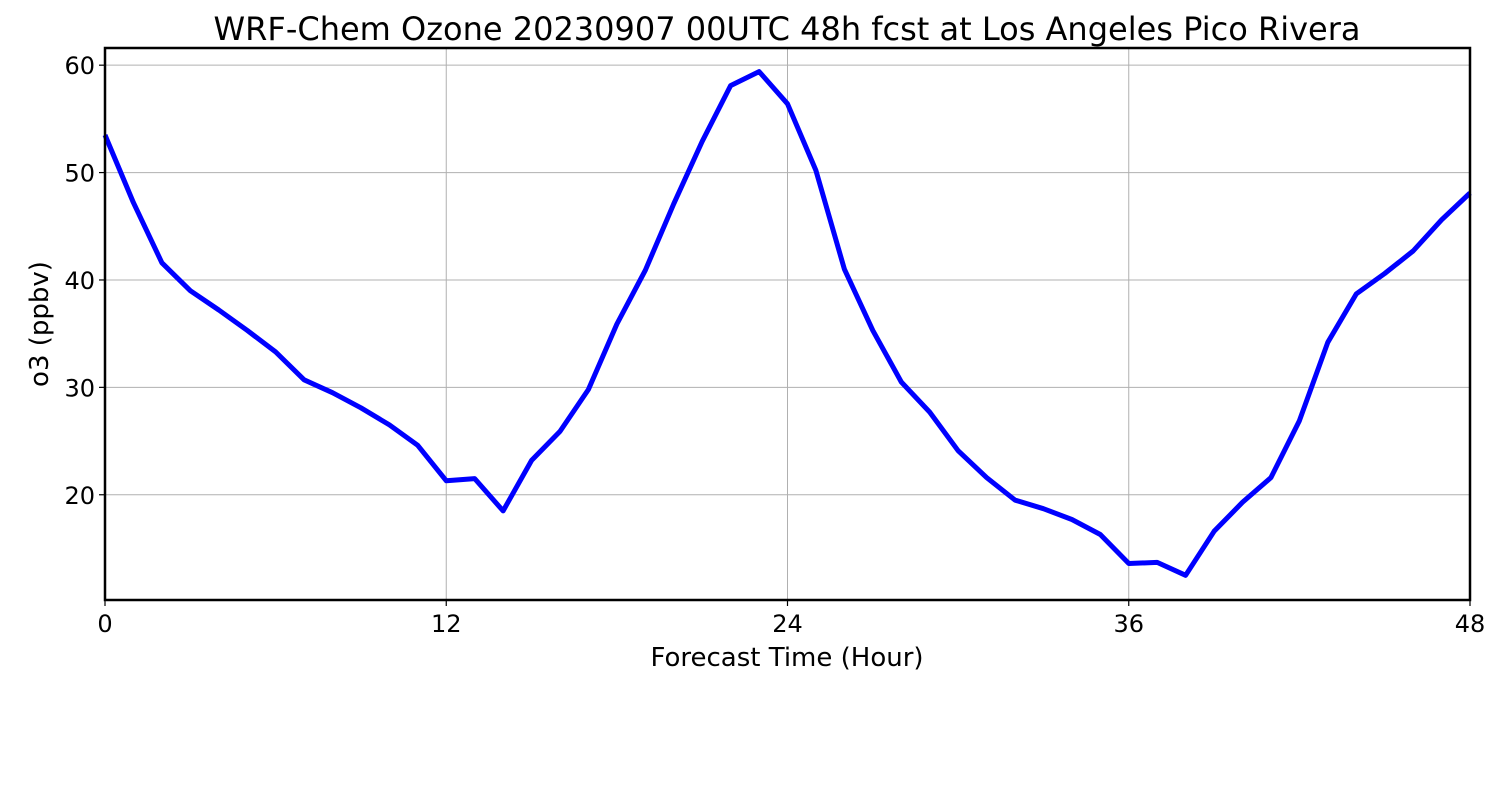 This screenshot has width=1500, height=800. I want to click on y-tick-label: 30, so click(79, 388).